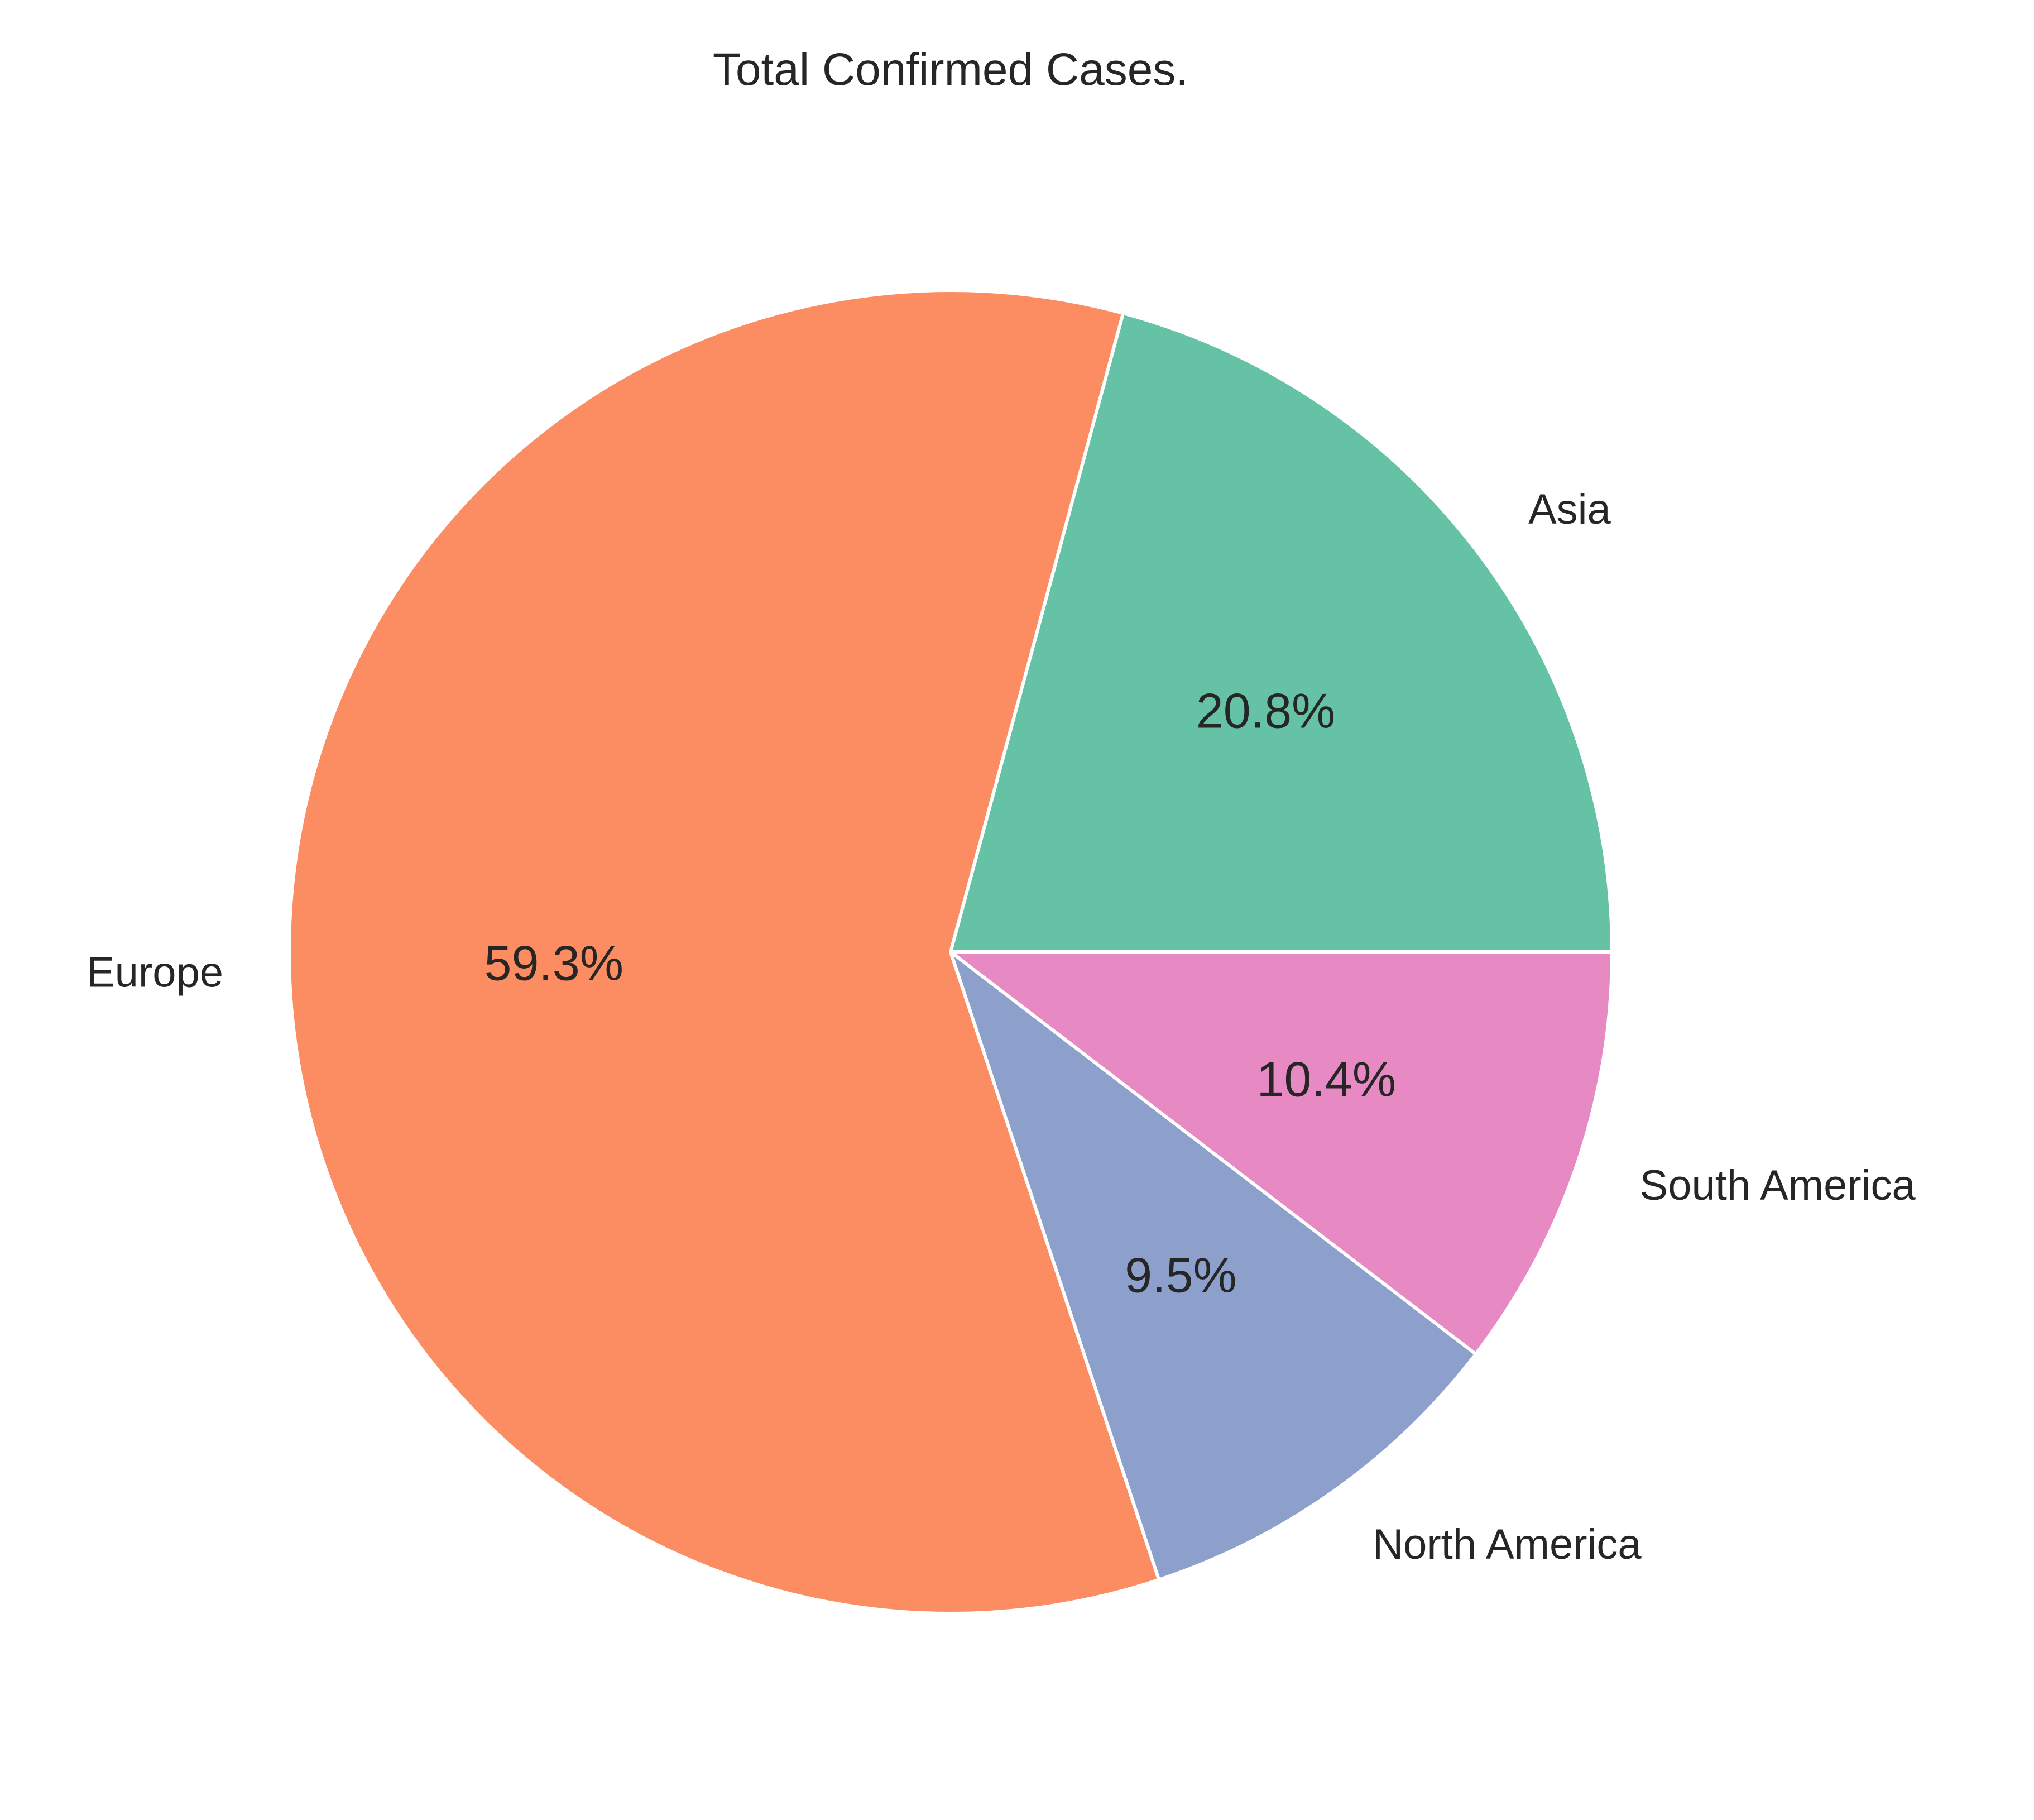 The image size is (2034, 1820). I want to click on pct-label-south-america: 10.4%, so click(1327, 1079).